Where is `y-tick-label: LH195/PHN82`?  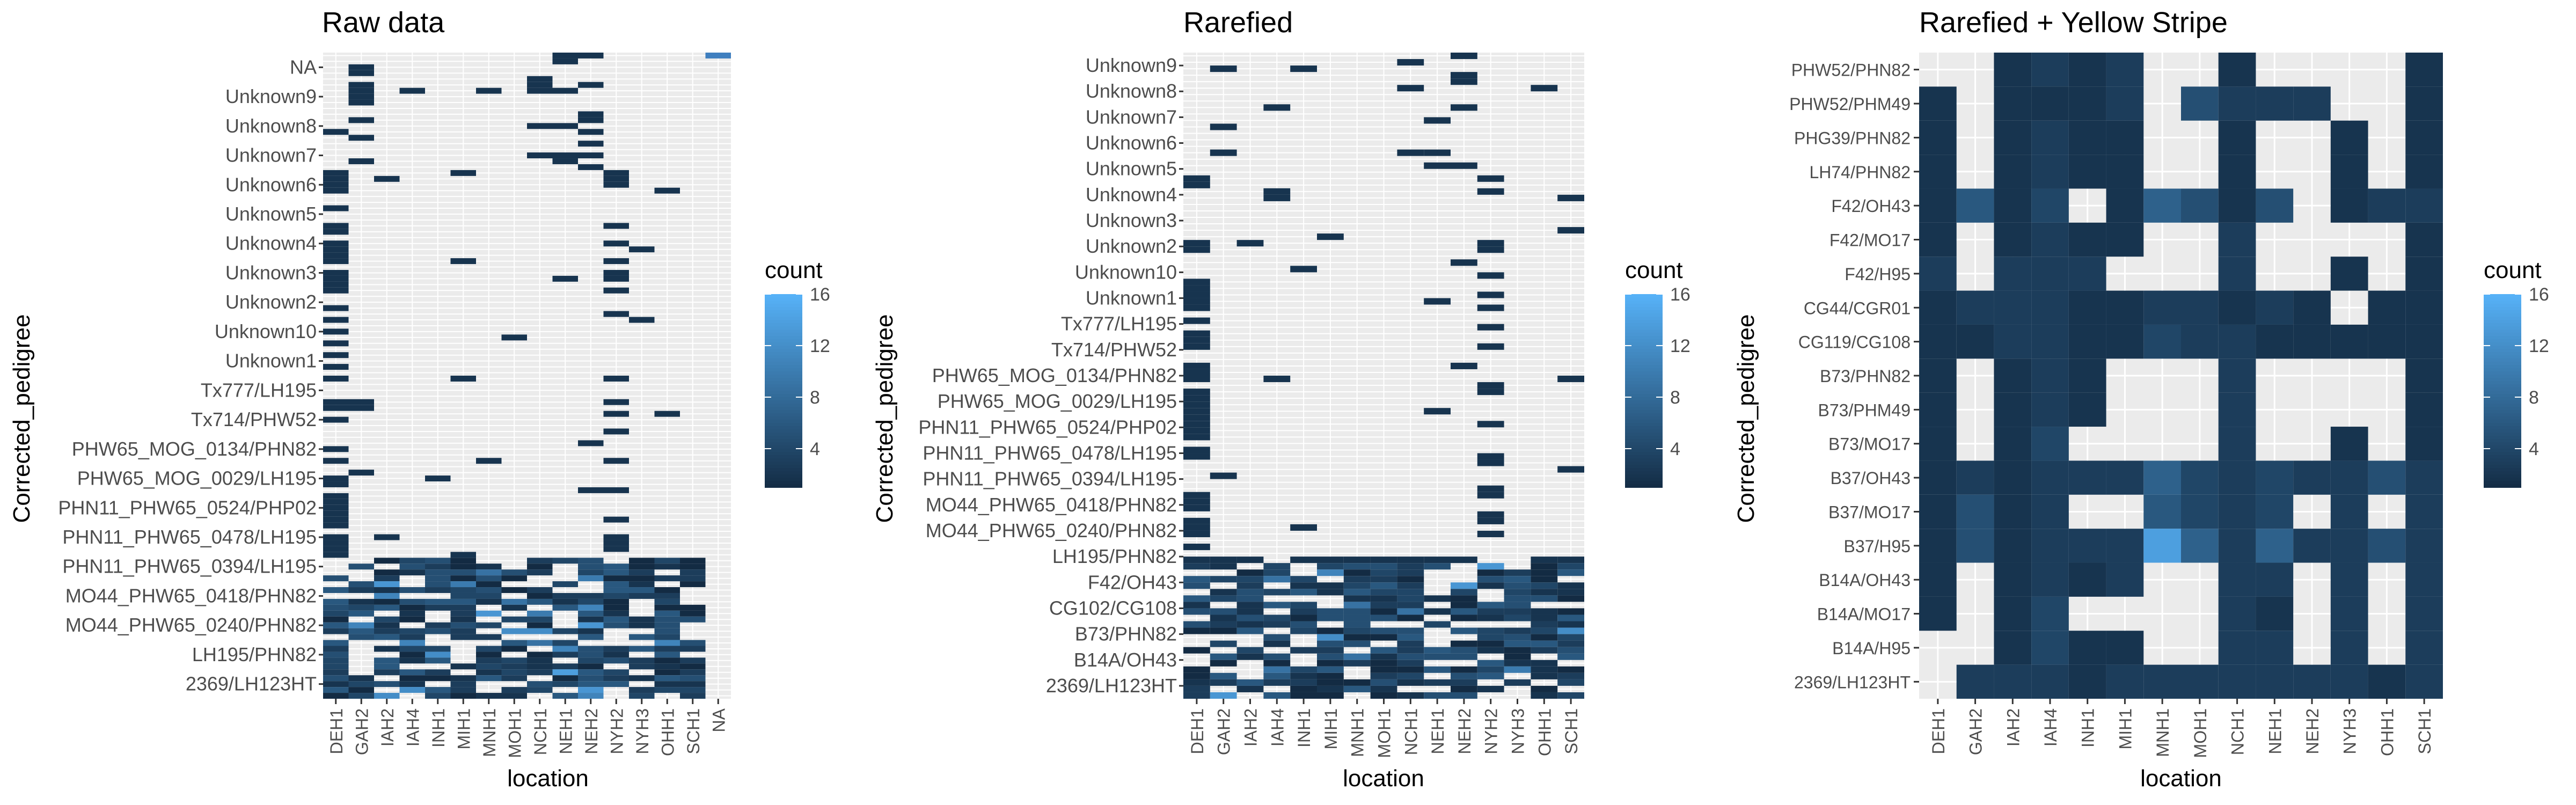
y-tick-label: LH195/PHN82 is located at coordinates (1114, 556).